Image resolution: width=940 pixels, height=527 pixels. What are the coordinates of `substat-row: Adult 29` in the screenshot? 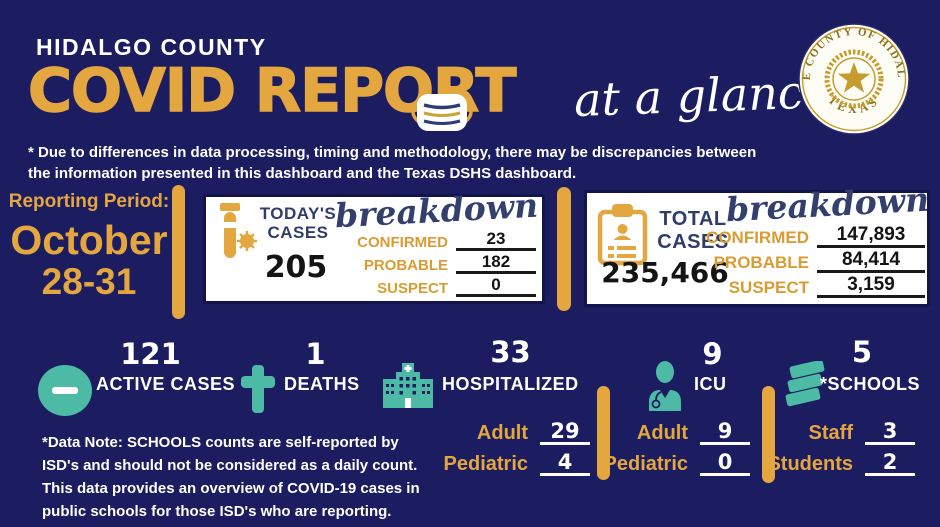 It's located at (505, 433).